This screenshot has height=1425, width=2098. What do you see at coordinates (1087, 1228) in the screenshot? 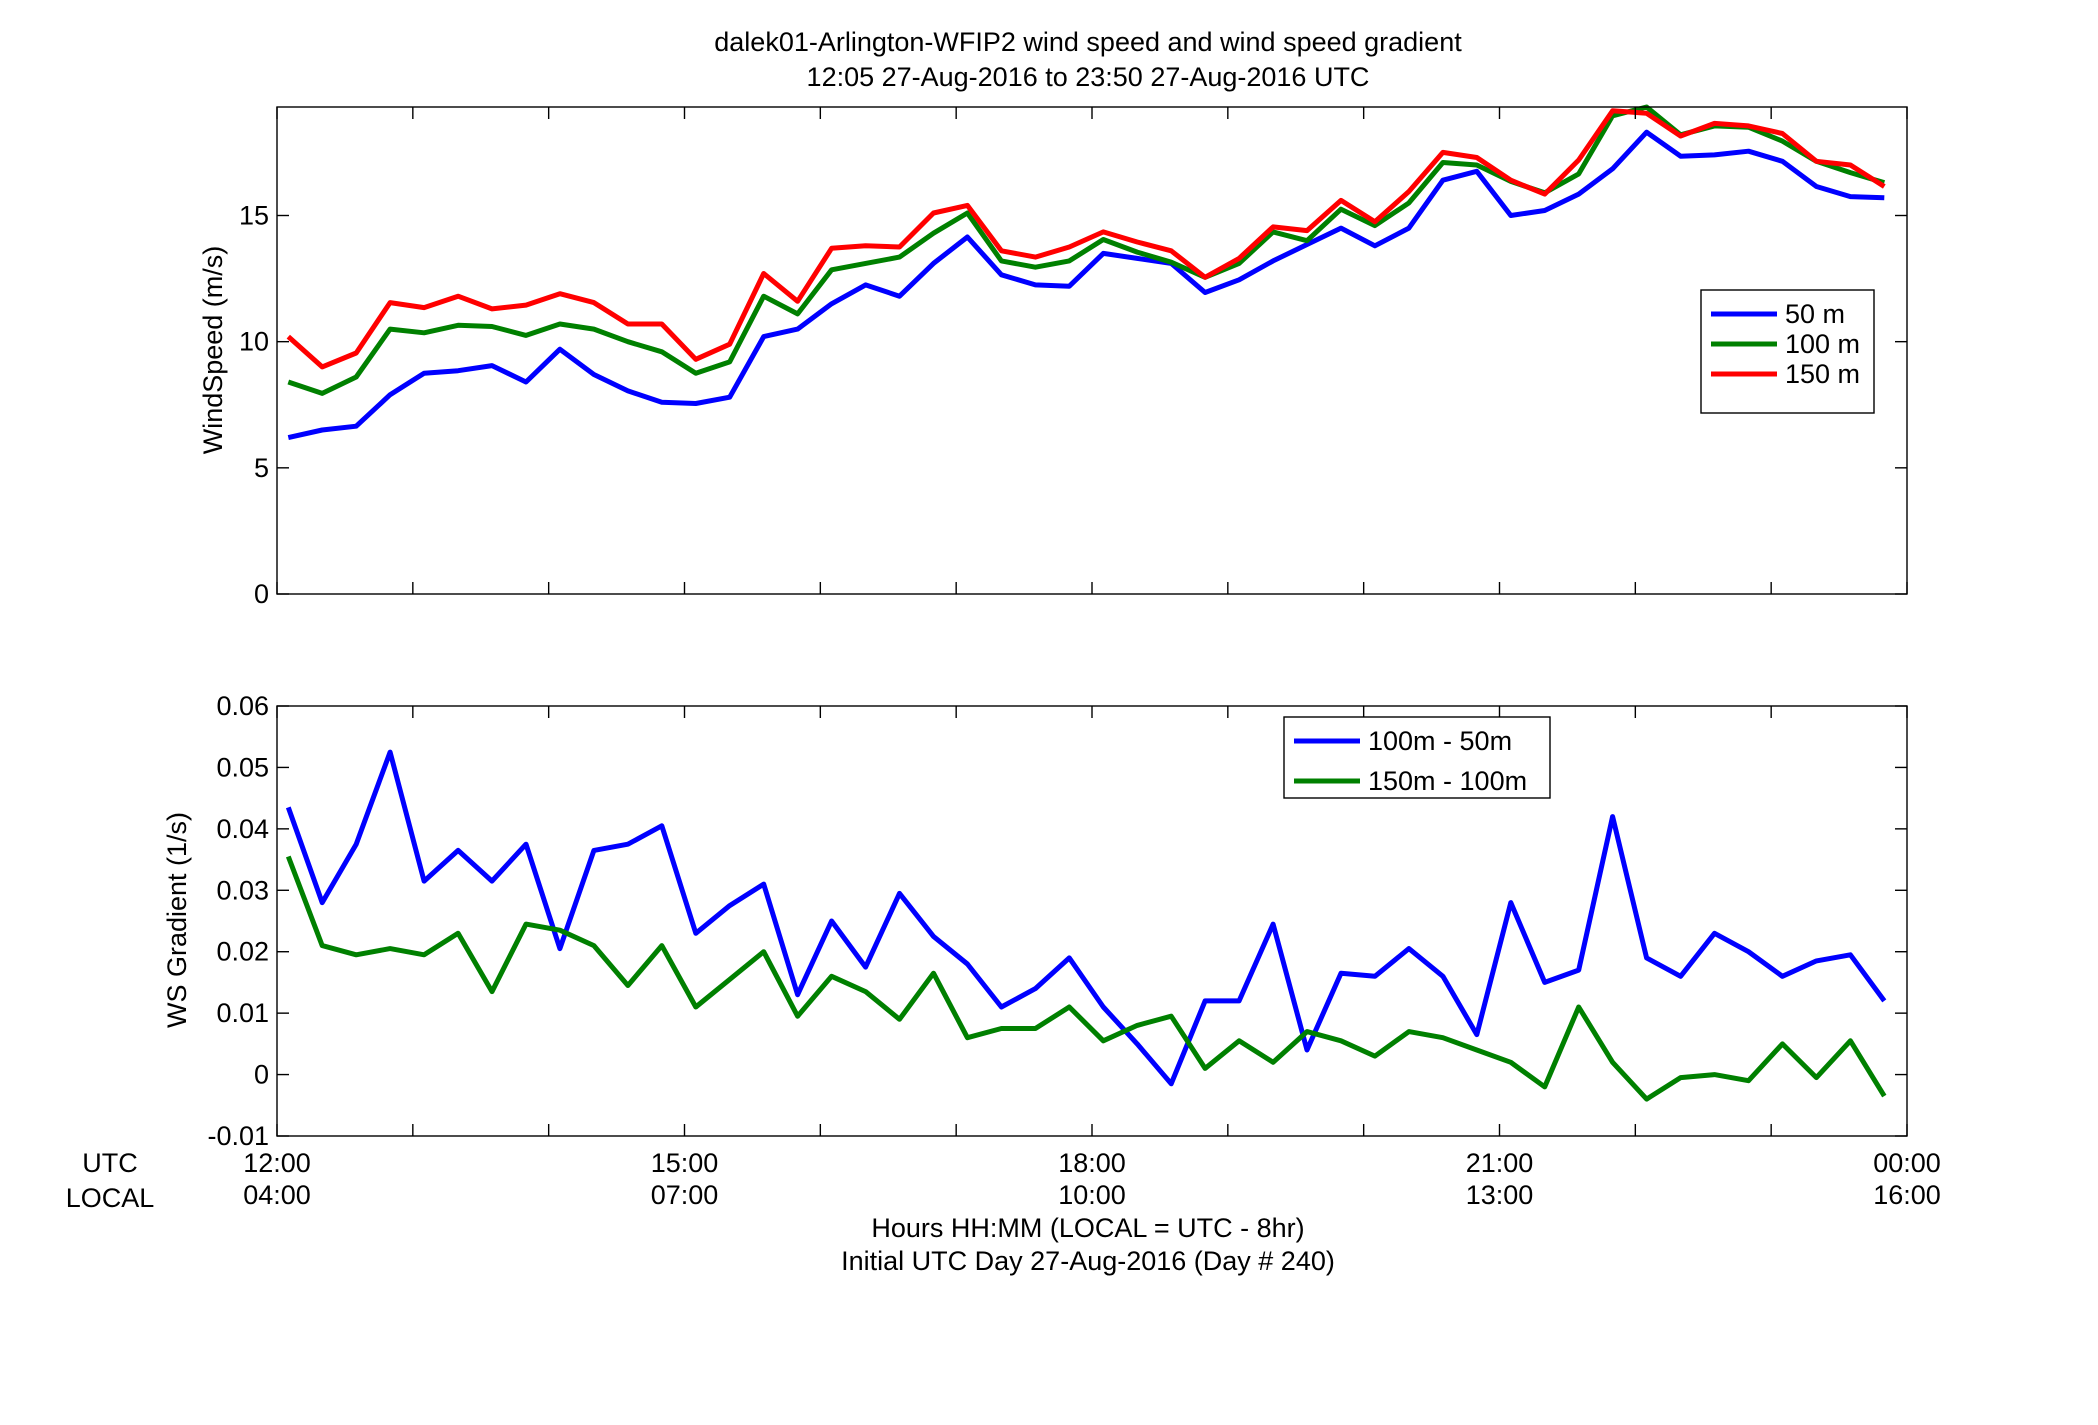
I see `x-axis-label-line1: Hours HH:MM (LOCAL = UTC - 8hr)` at bounding box center [1087, 1228].